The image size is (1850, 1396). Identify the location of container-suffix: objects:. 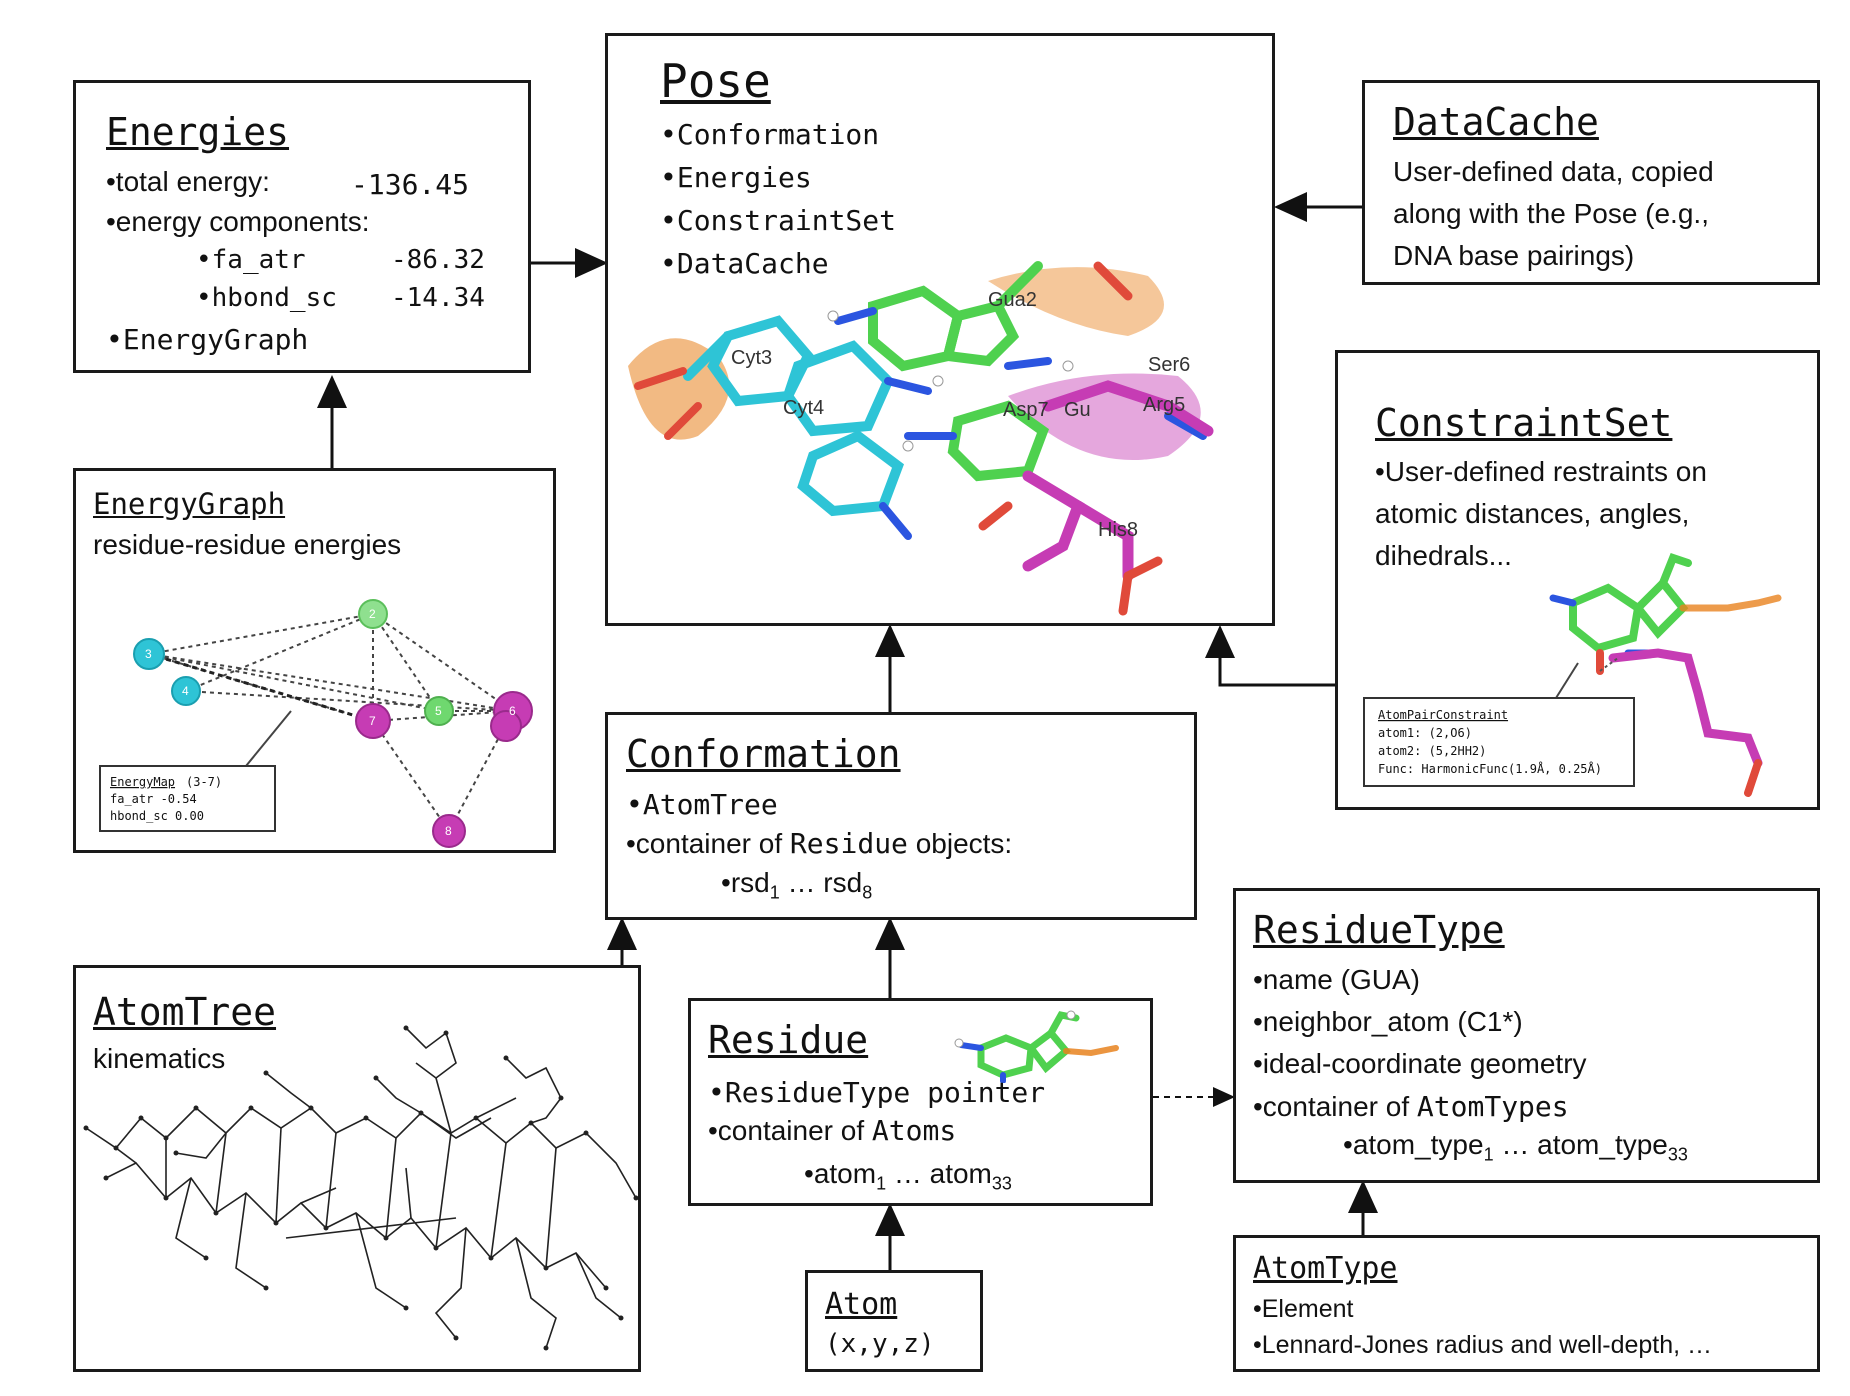
(960, 843).